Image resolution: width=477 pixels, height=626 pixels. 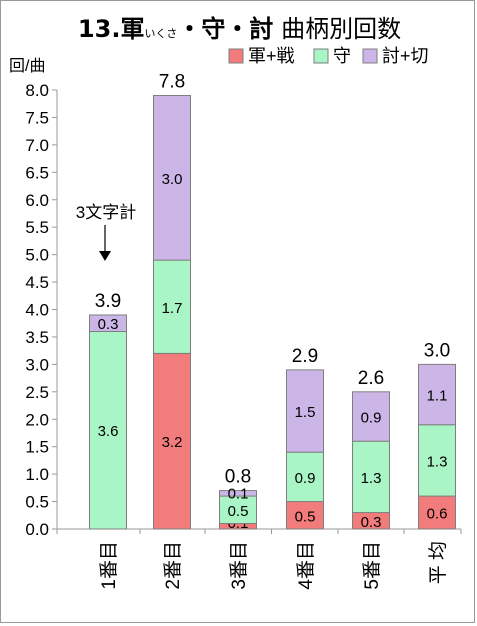 What do you see at coordinates (173, 565) in the screenshot?
I see `x-category-label: 2番目` at bounding box center [173, 565].